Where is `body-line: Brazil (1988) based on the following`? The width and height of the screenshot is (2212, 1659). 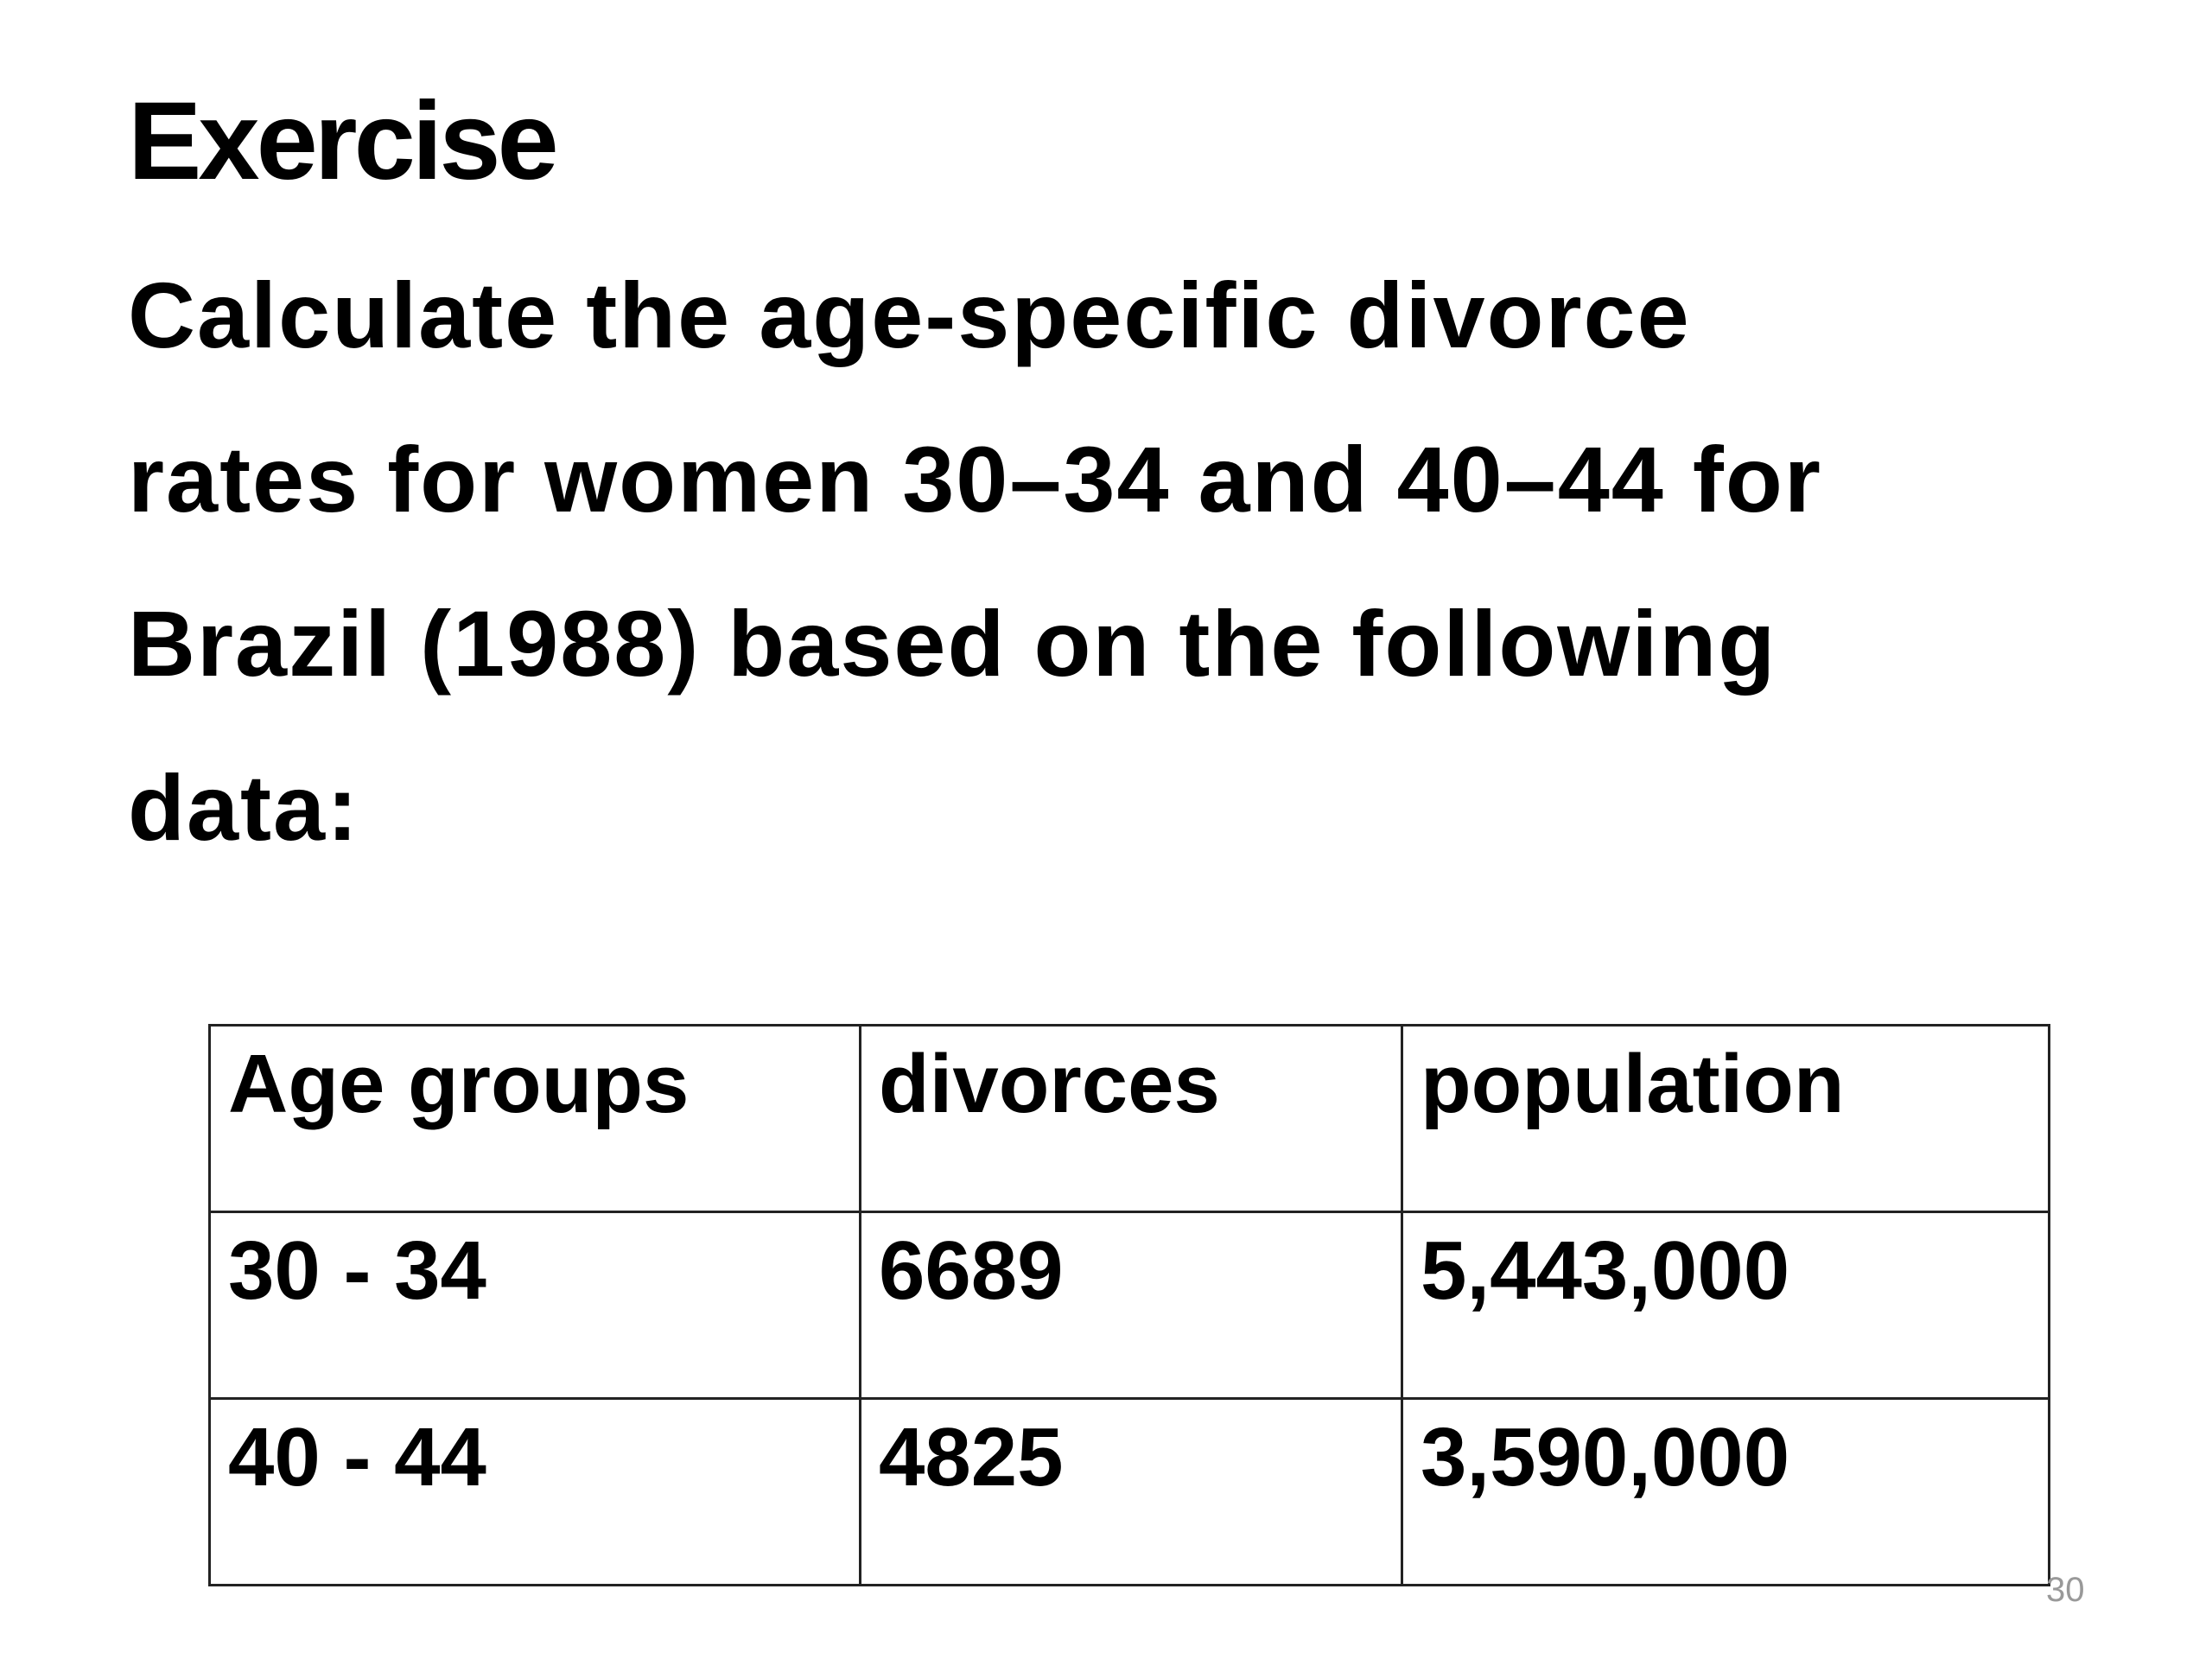
body-line: Brazil (1988) based on the following is located at coordinates (952, 643).